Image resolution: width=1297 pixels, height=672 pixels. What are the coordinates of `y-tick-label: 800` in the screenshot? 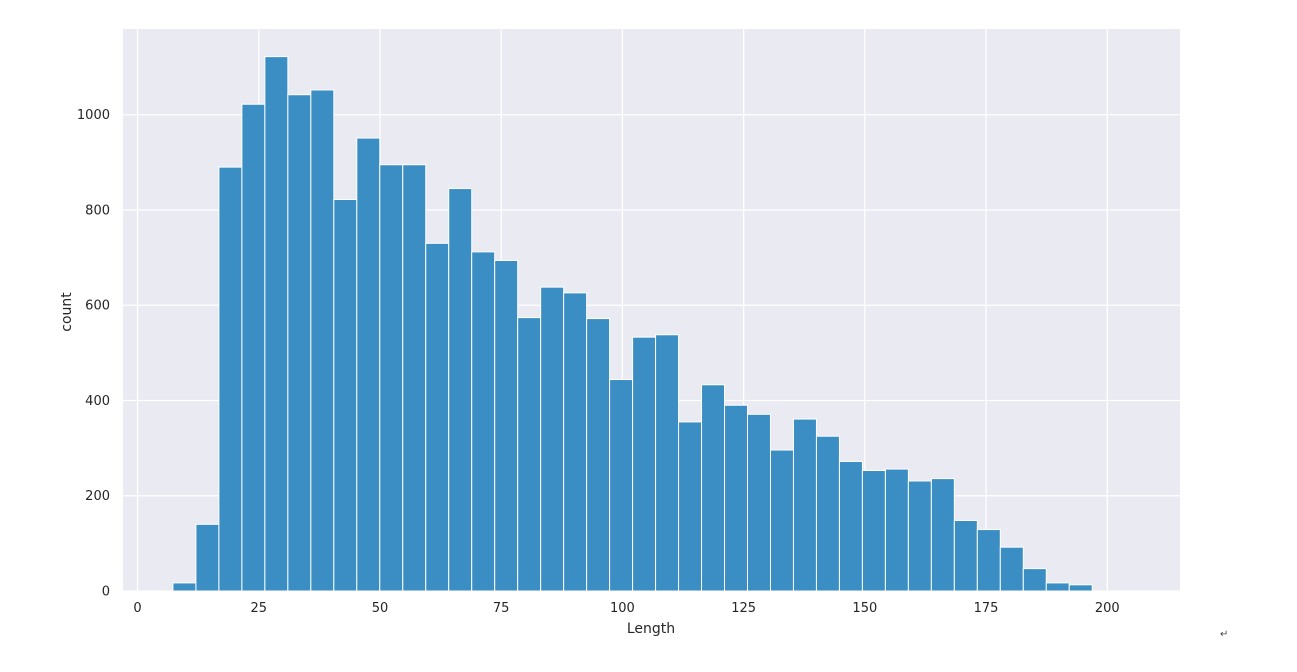 It's located at (97, 210).